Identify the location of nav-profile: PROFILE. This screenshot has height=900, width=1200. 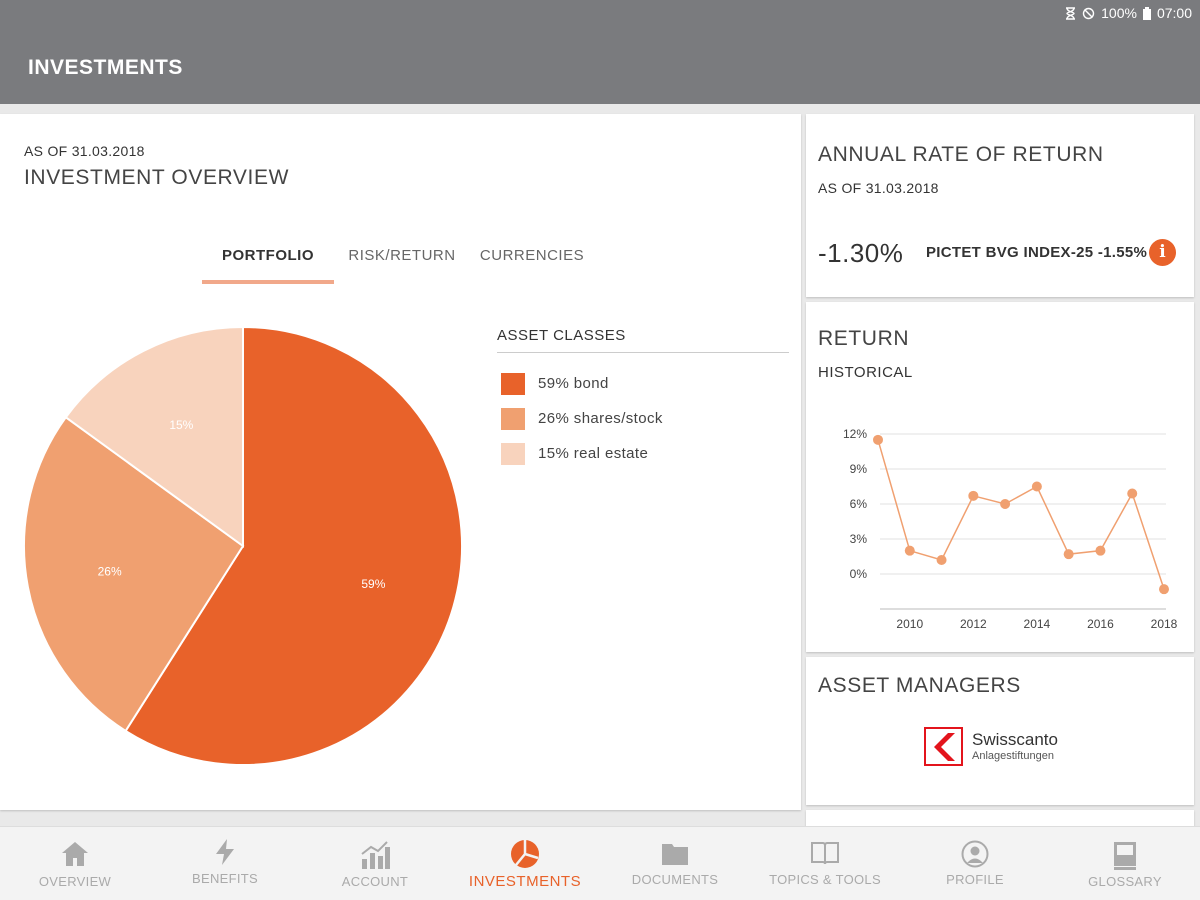
(975, 863).